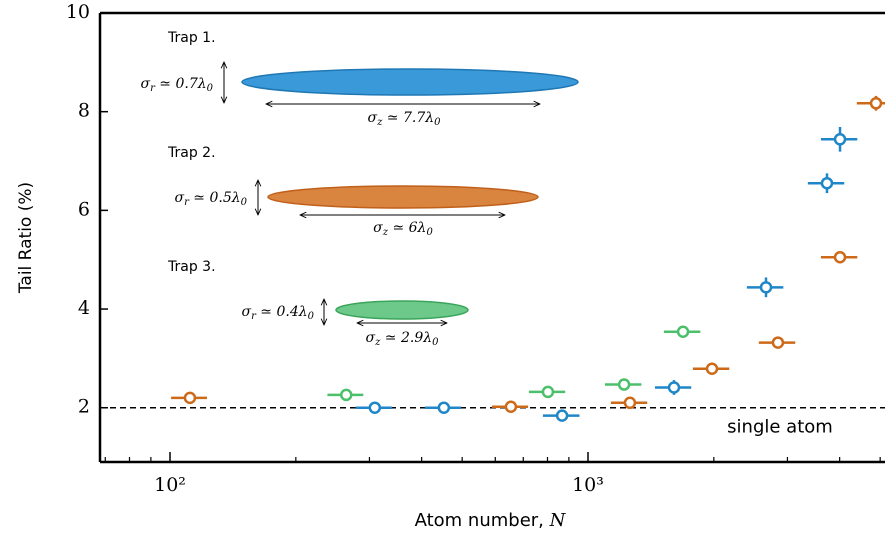  I want to click on trap-3-ellipse, so click(402, 310).